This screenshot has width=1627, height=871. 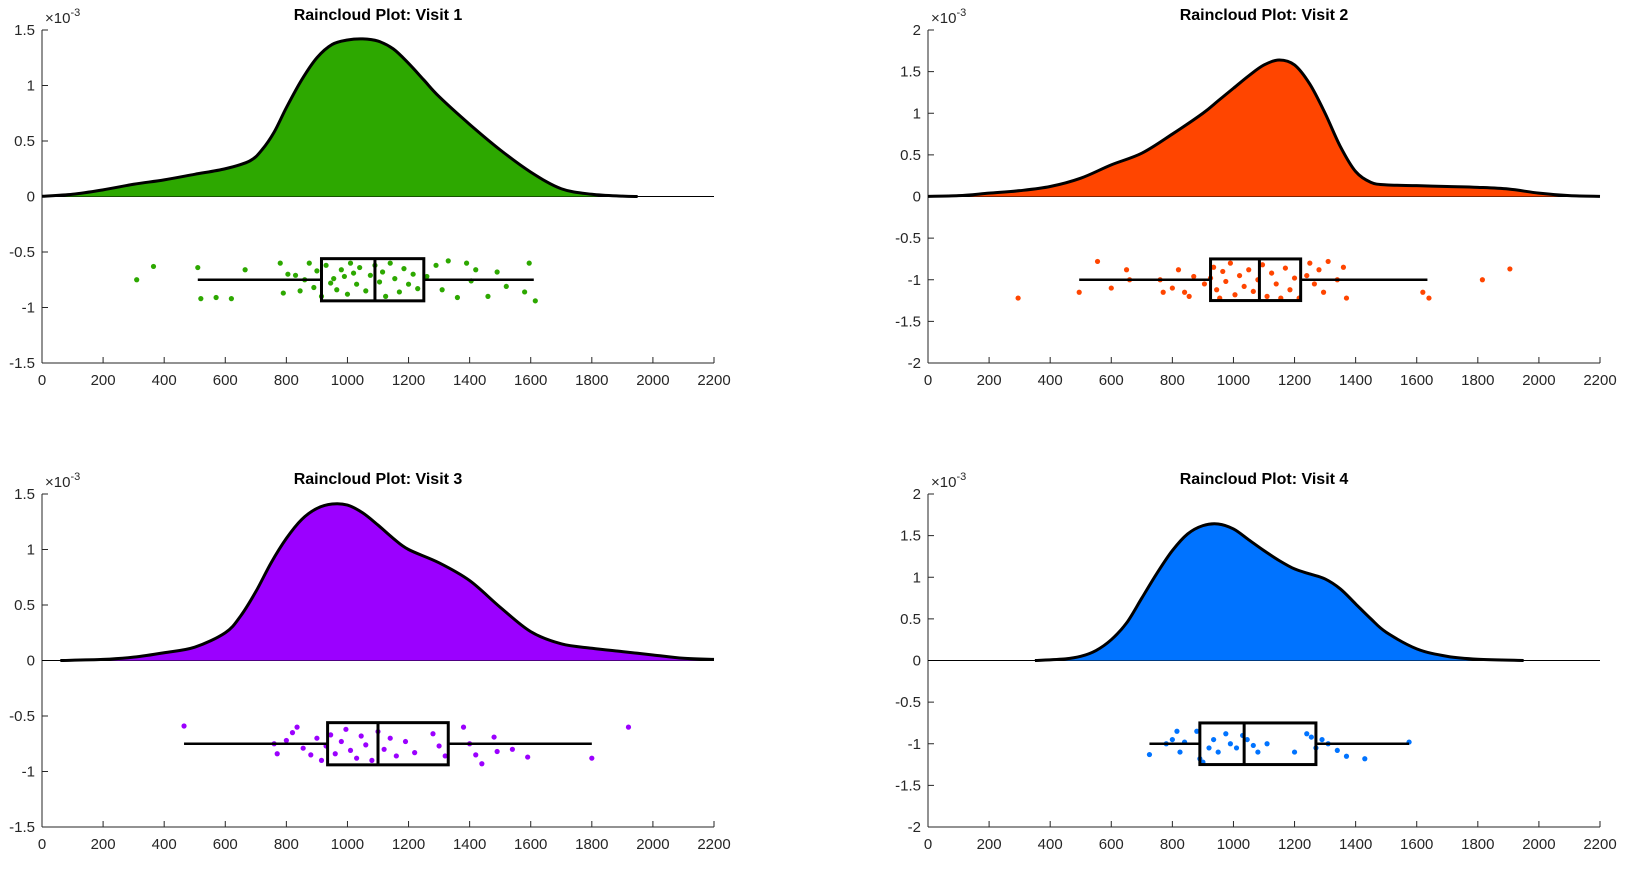 What do you see at coordinates (1538, 380) in the screenshot?
I see `x-tick-label: 2000` at bounding box center [1538, 380].